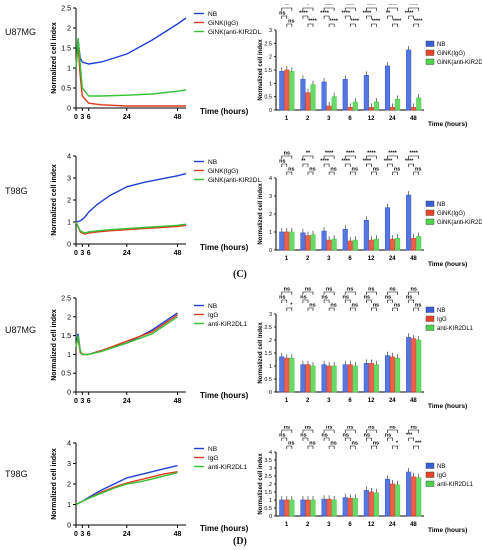 This screenshot has height=550, width=482. Describe the element at coordinates (308, 525) in the screenshot. I see `x-tick-label: 2` at that location.